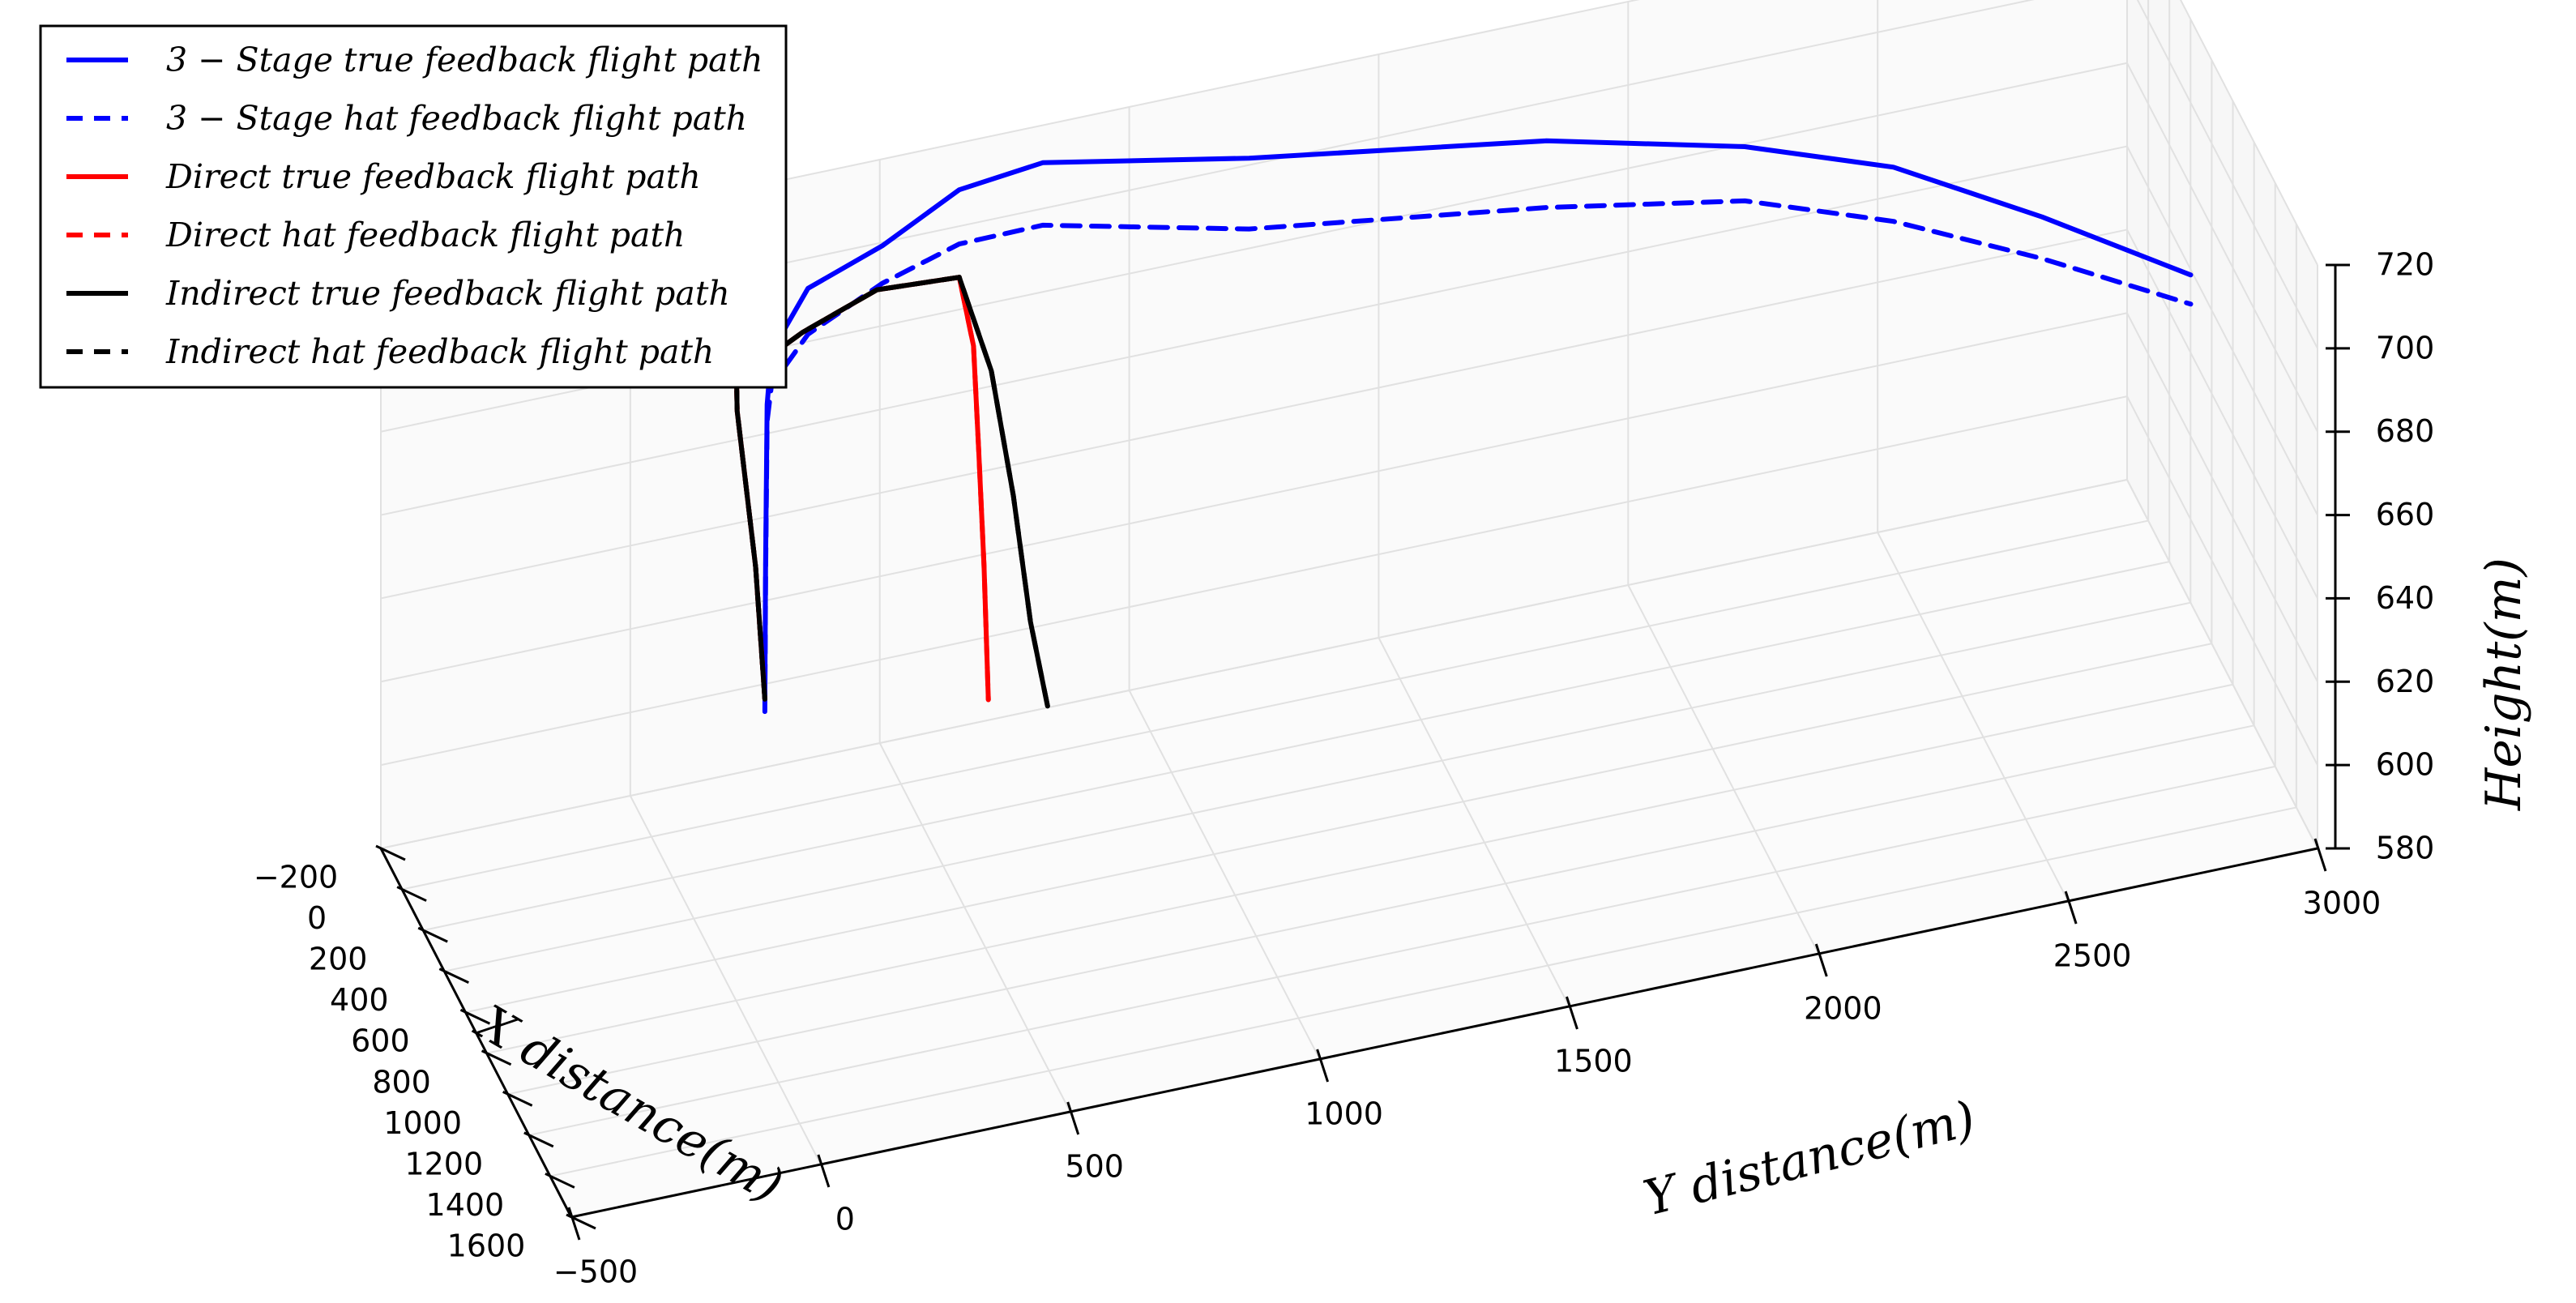 Image resolution: width=2576 pixels, height=1303 pixels. Describe the element at coordinates (433, 176) in the screenshot. I see `legend-label-3: Direct true feedback flight path` at that location.